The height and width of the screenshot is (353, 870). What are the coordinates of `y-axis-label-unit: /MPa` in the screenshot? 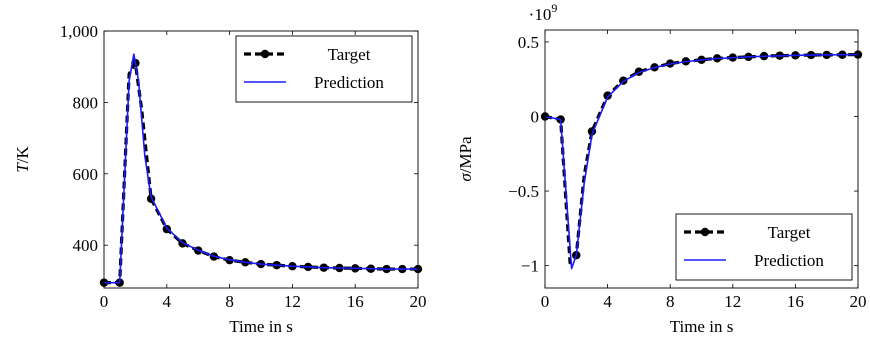 It's located at (465, 154).